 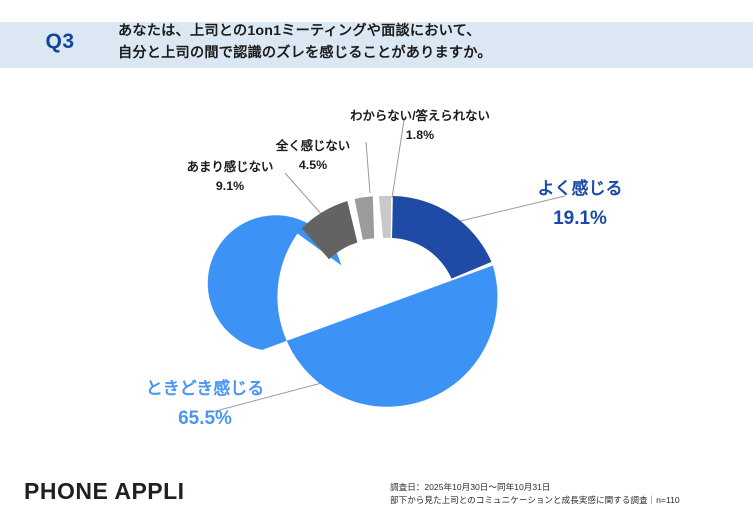 I want to click on question-band, so click(x=376, y=45).